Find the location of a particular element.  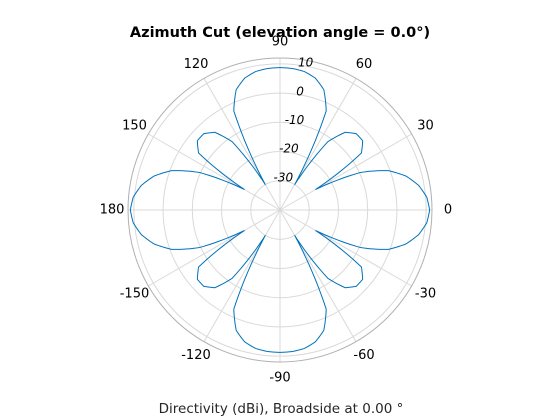

radial-tick-labels: -30 -20 -10 0 10 is located at coordinates (293, 120).